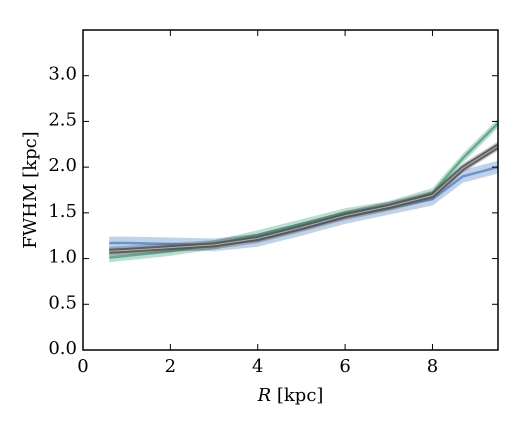 This screenshot has width=520, height=433. I want to click on x-tick-label: 6, so click(344, 366).